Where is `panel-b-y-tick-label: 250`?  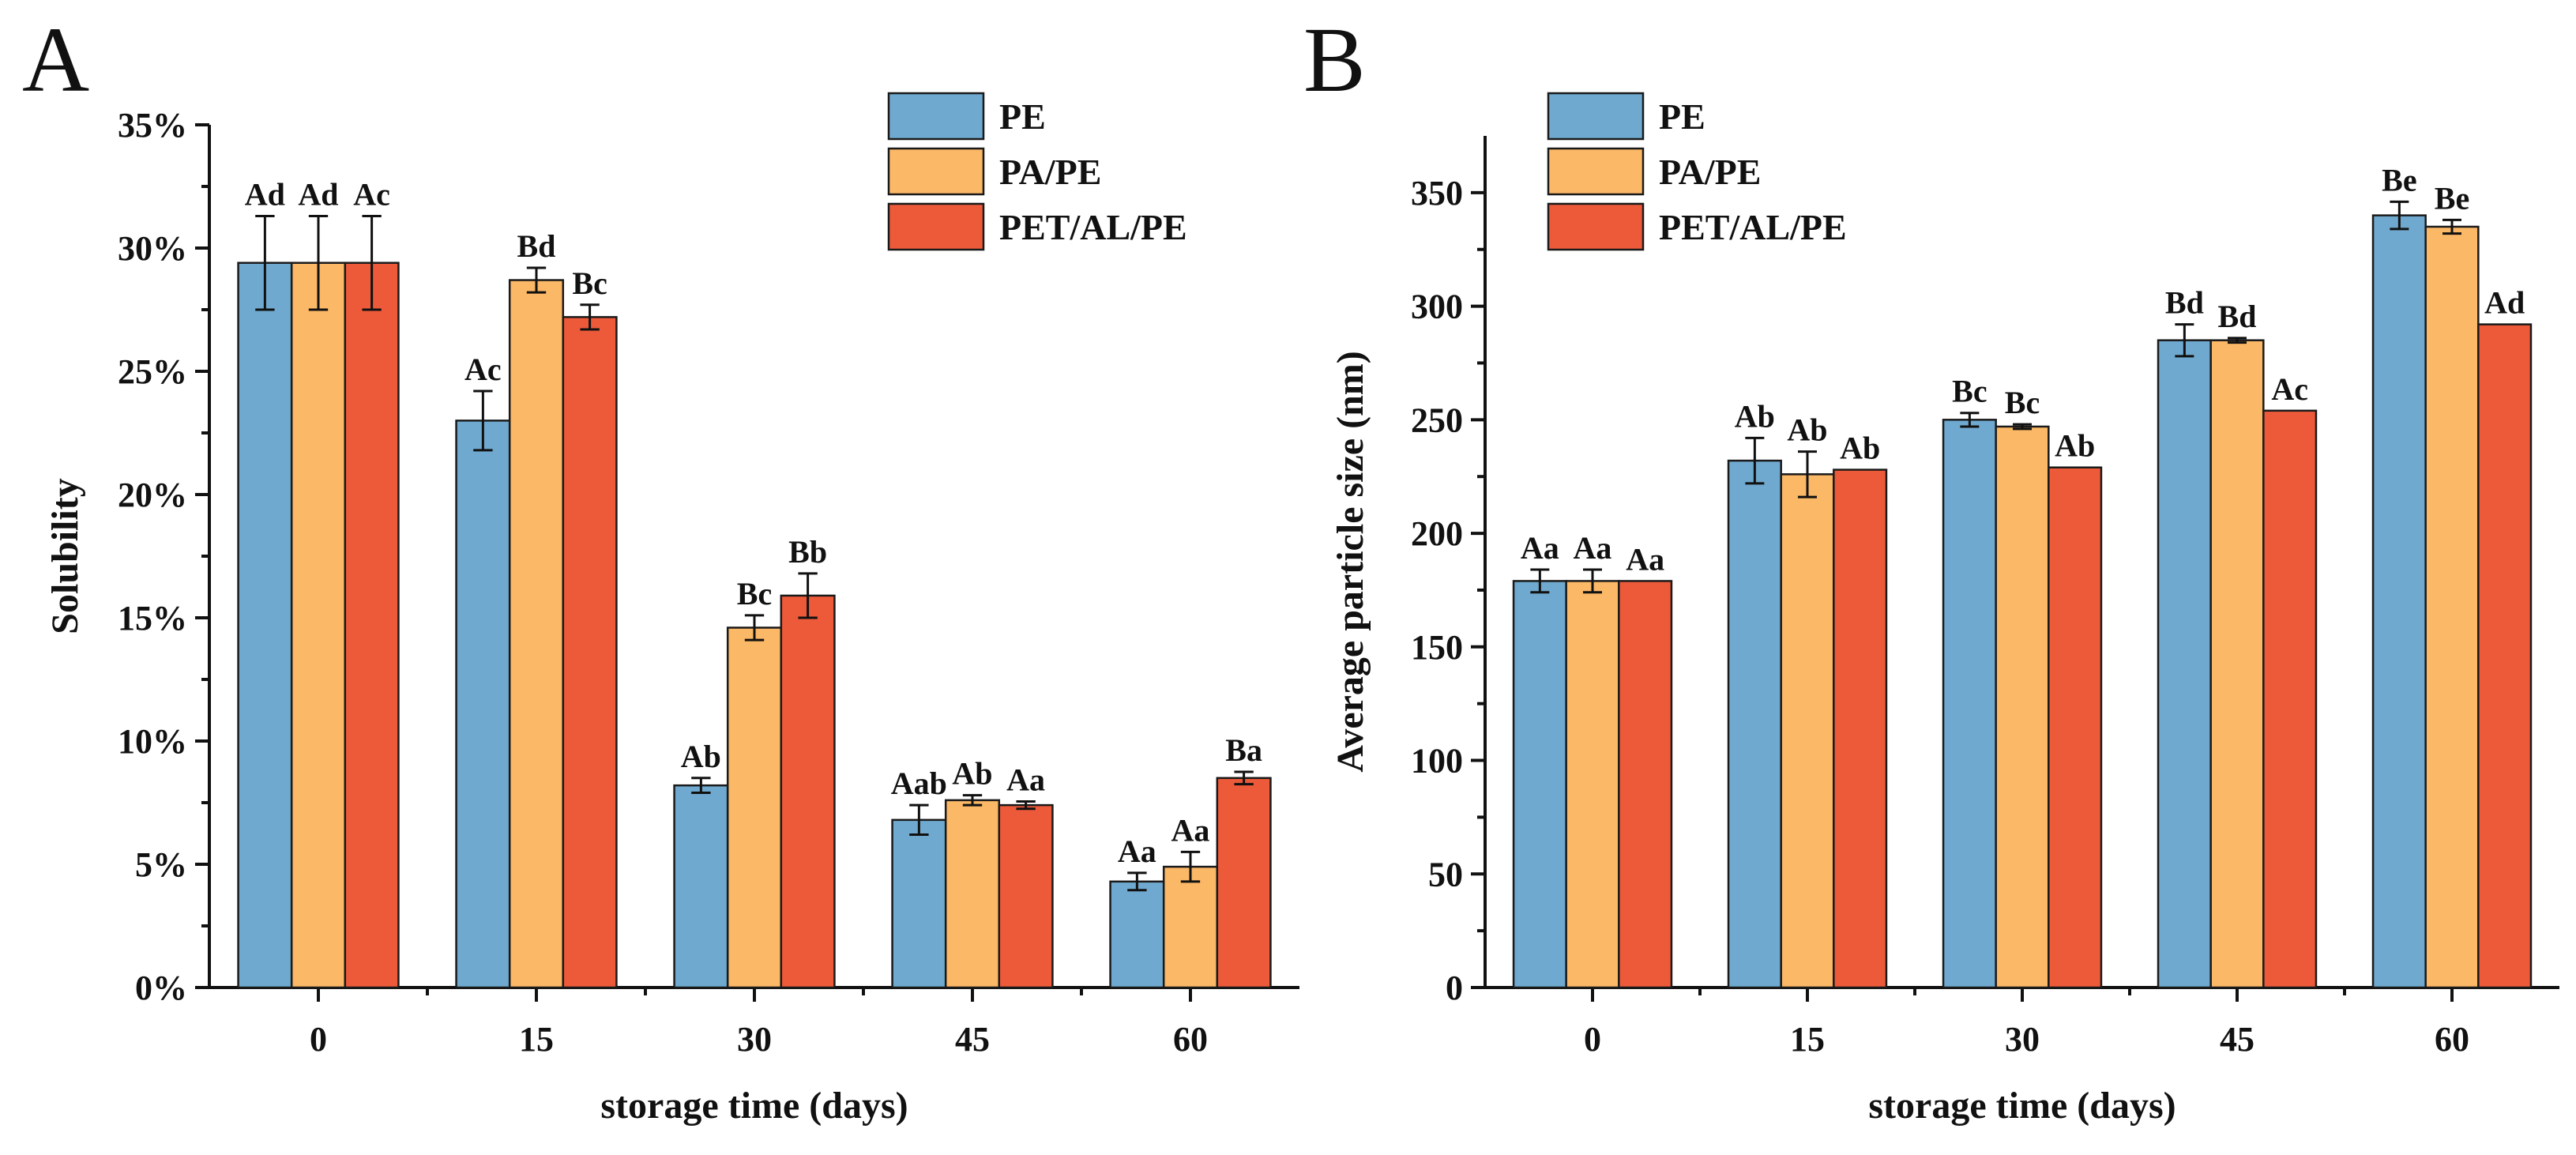 panel-b-y-tick-label: 250 is located at coordinates (1437, 420).